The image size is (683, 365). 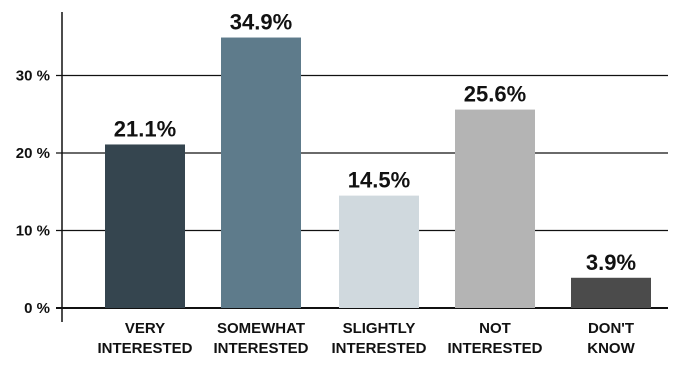 I want to click on x-tick-label: SOMEWHAT, so click(x=261, y=328).